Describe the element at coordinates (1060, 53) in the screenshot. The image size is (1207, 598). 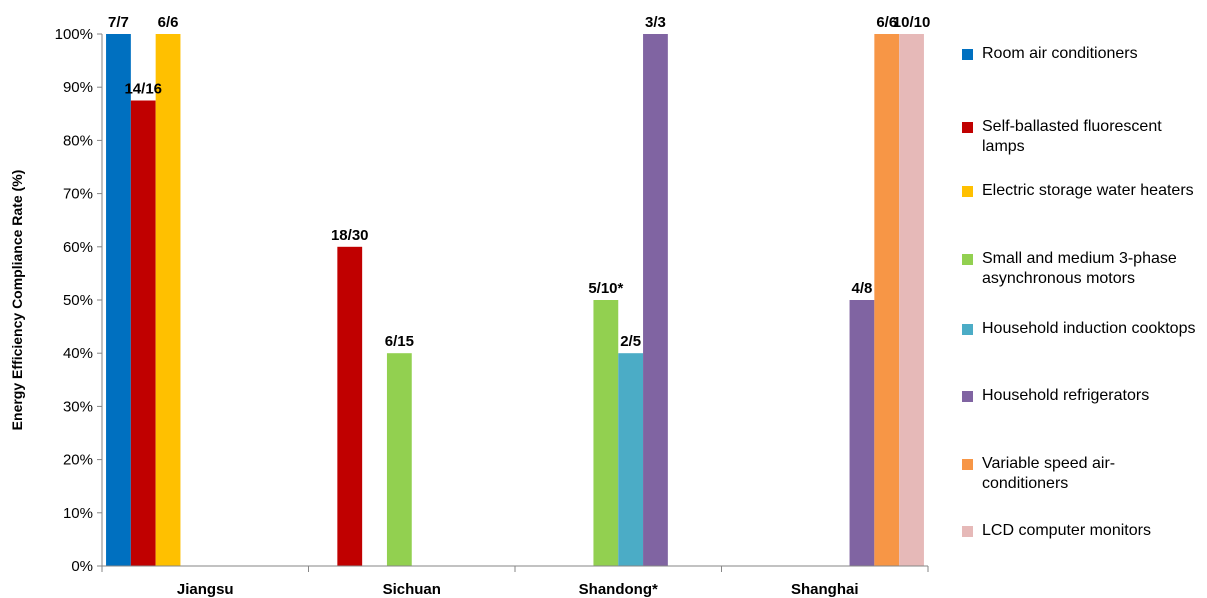
I see `legend-label: Room air conditioners` at that location.